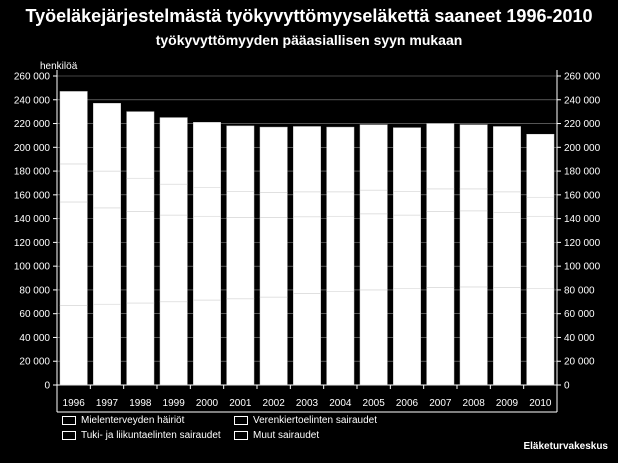 This screenshot has height=463, width=618. What do you see at coordinates (374, 403) in the screenshot?
I see `x-tick-label: 2005` at bounding box center [374, 403].